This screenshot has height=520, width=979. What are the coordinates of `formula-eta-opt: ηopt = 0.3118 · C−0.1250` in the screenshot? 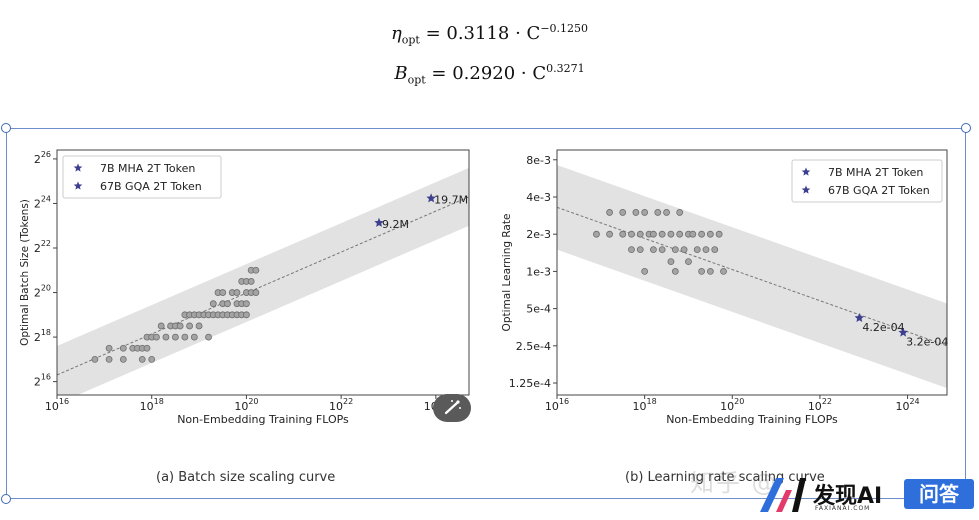 It's located at (489, 34).